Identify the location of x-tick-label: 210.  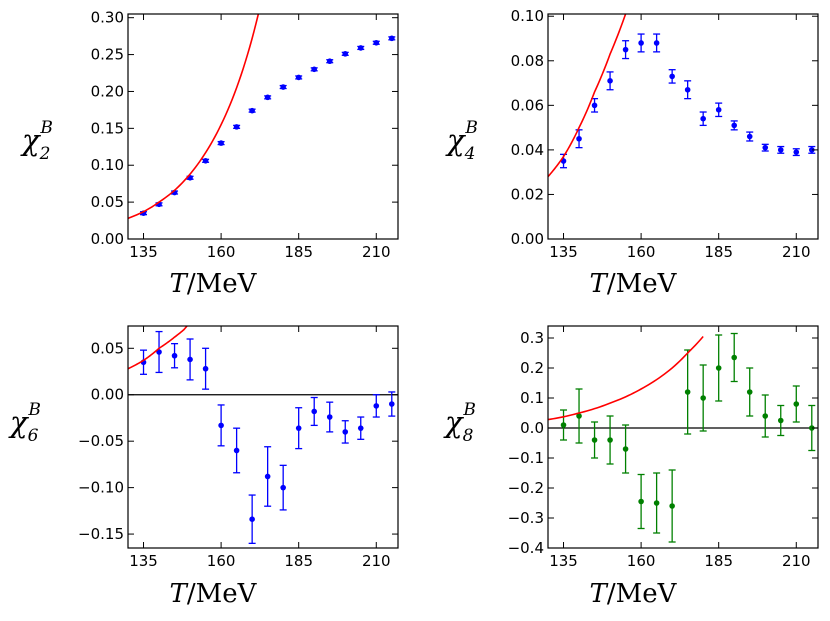
(376, 252).